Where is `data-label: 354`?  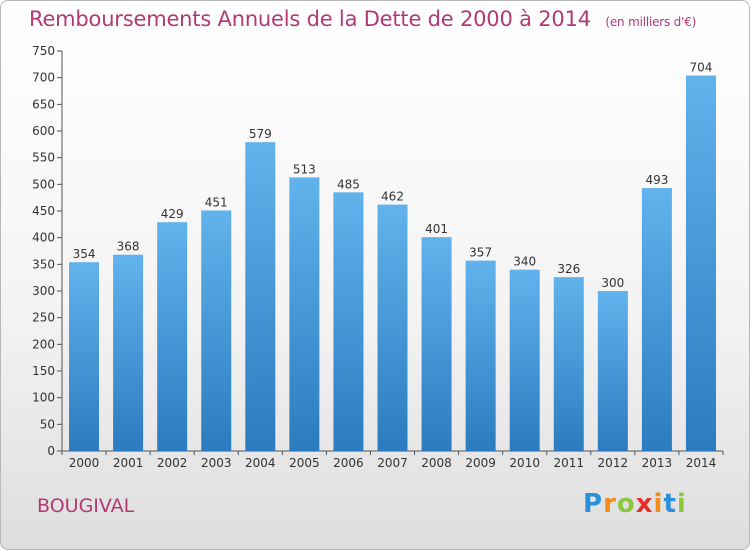 data-label: 354 is located at coordinates (84, 254).